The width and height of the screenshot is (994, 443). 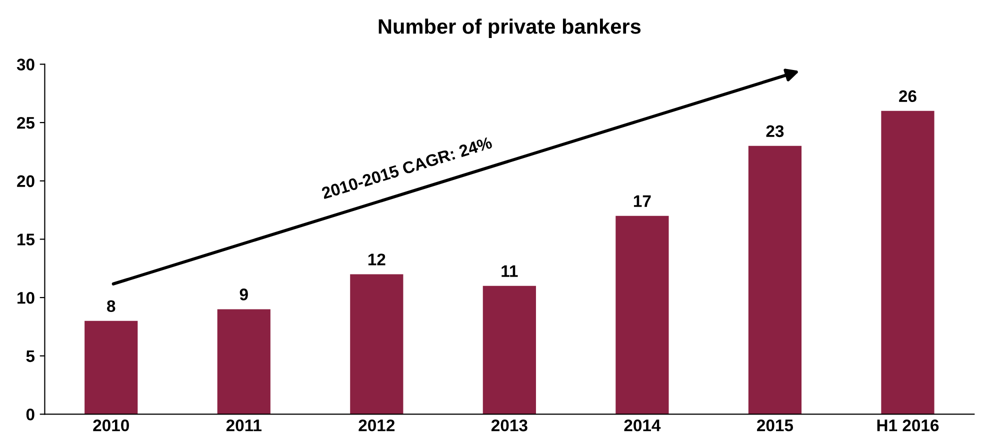 I want to click on y-tick-label: 5, so click(x=30, y=356).